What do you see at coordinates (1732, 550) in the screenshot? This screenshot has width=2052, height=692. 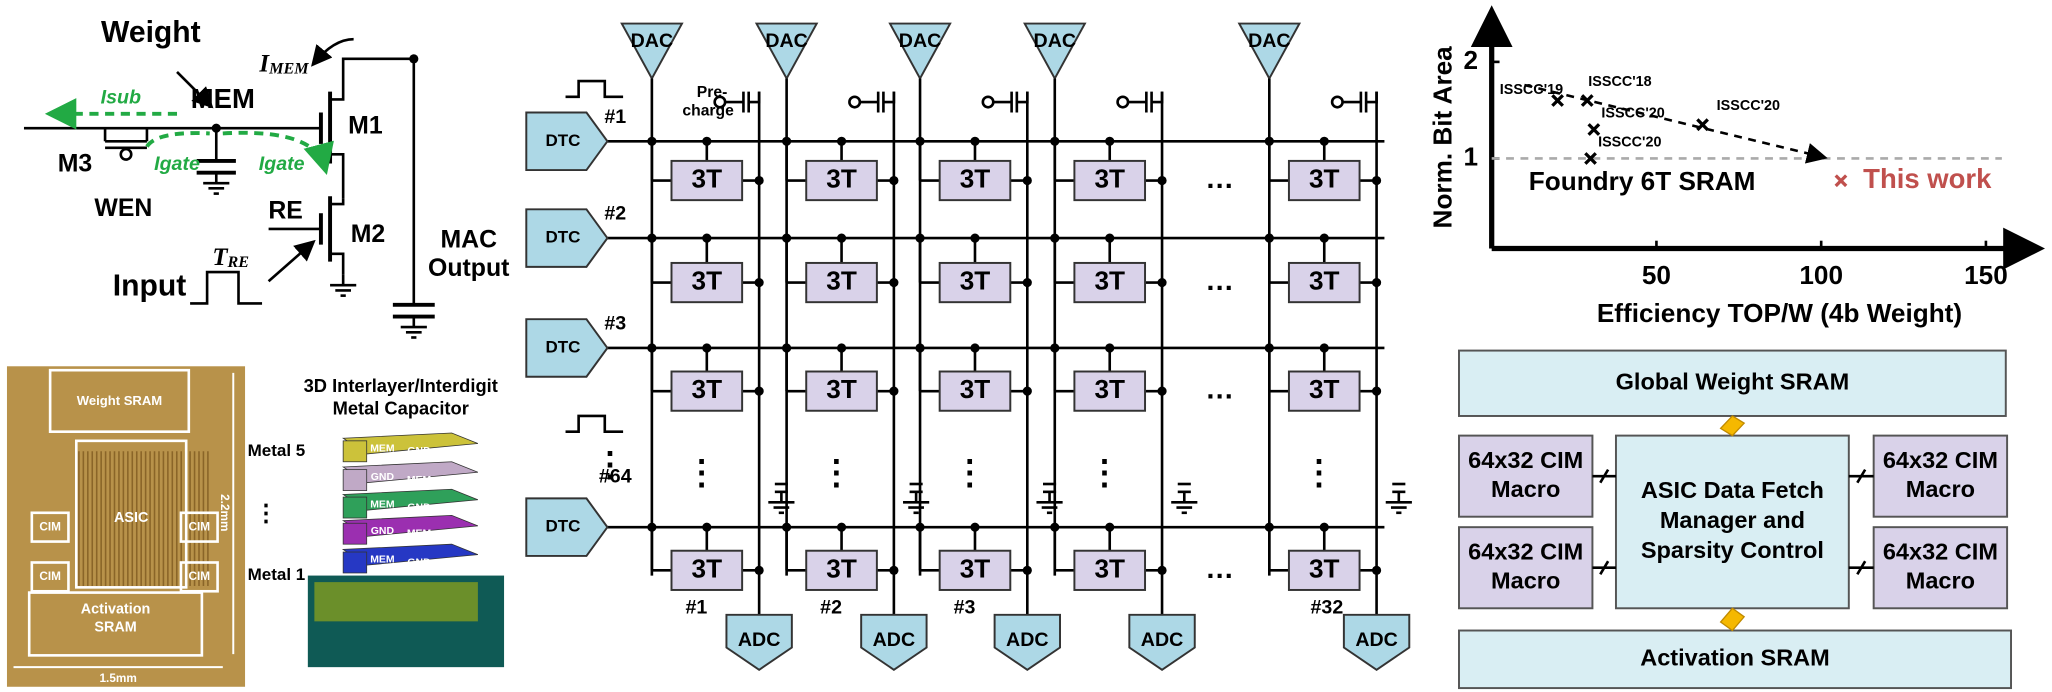 I see `label: Sparsity Control` at bounding box center [1732, 550].